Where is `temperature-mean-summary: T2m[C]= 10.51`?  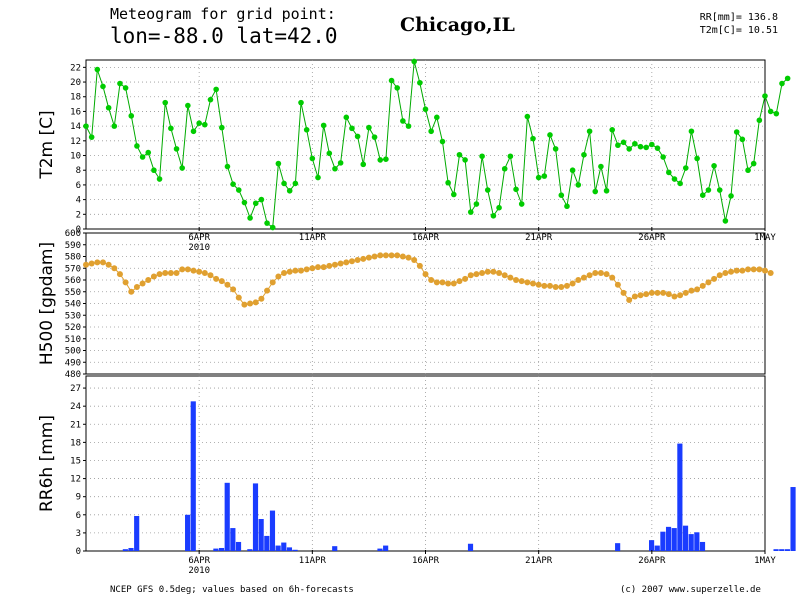
temperature-mean-summary: T2m[C]= 10.51 is located at coordinates (738, 30).